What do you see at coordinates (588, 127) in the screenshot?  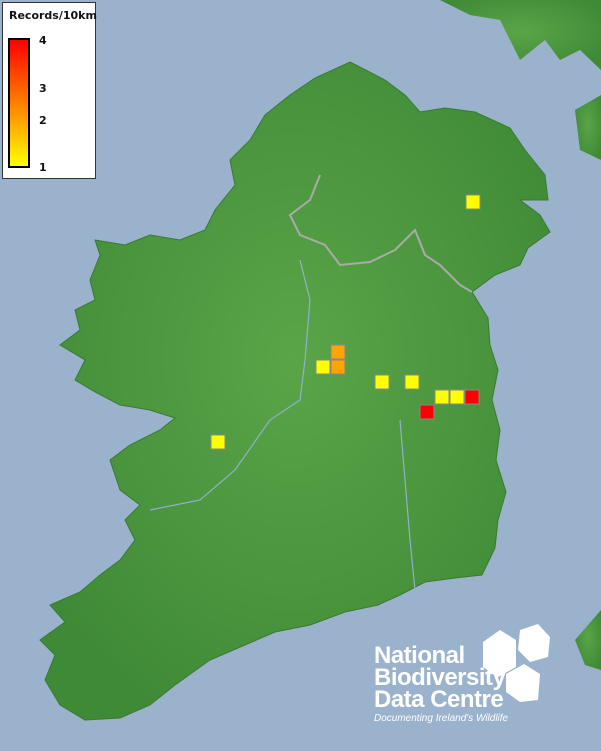 I see `scotland-island` at bounding box center [588, 127].